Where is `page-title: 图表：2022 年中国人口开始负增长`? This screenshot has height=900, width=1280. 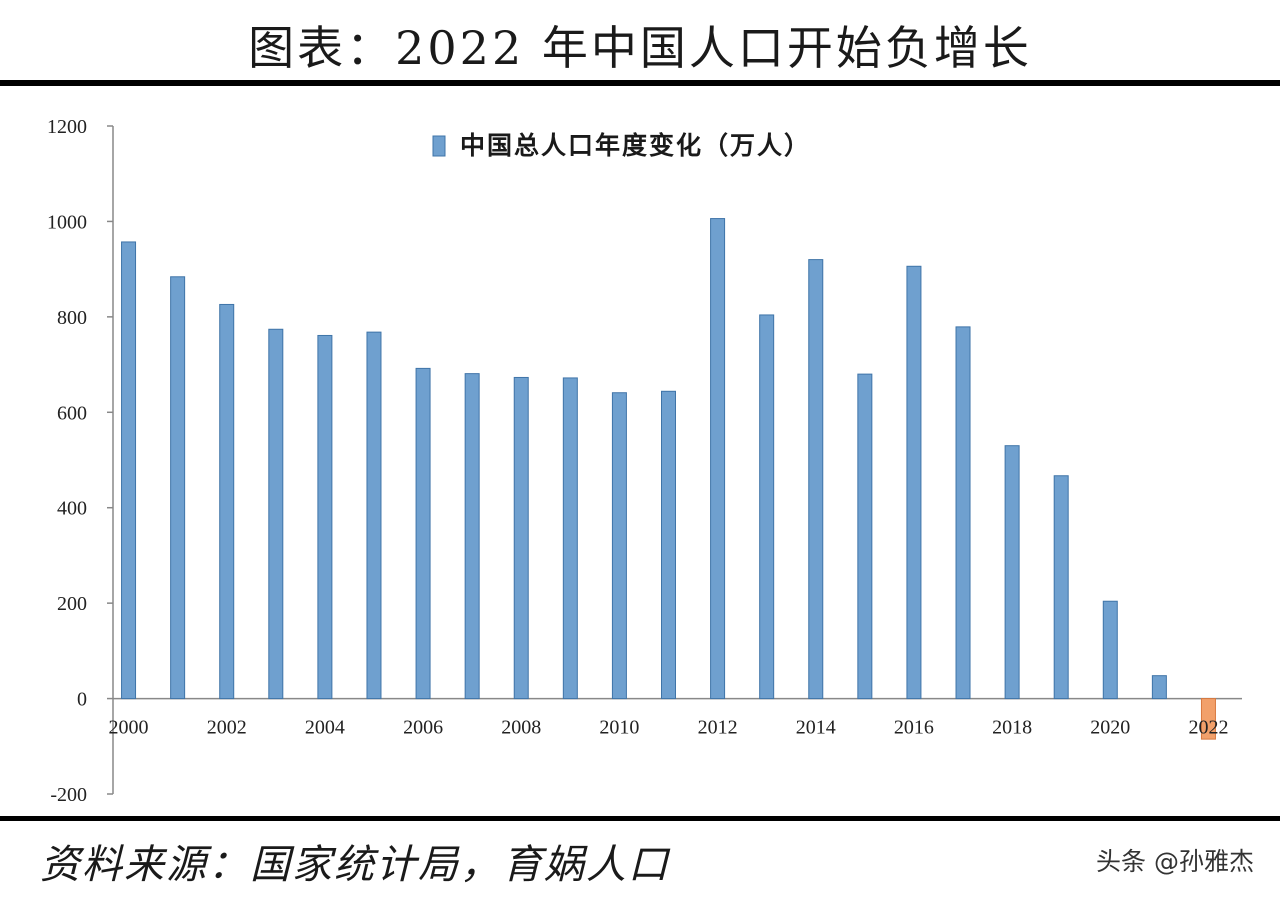
page-title: 图表：2022 年中国人口开始负增长 is located at coordinates (640, 48).